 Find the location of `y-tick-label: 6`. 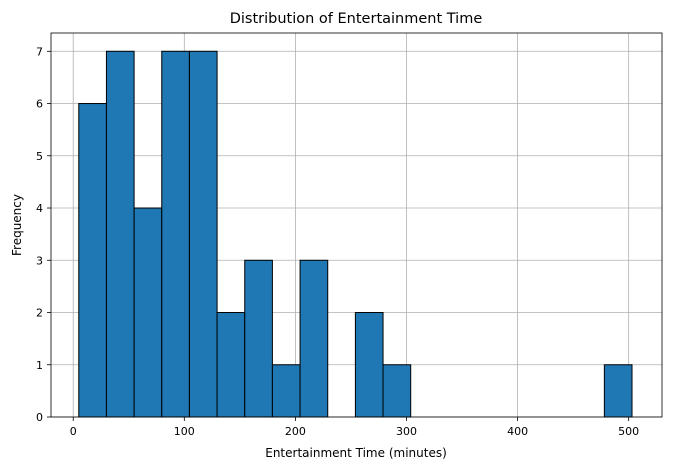

y-tick-label: 6 is located at coordinates (39, 104).